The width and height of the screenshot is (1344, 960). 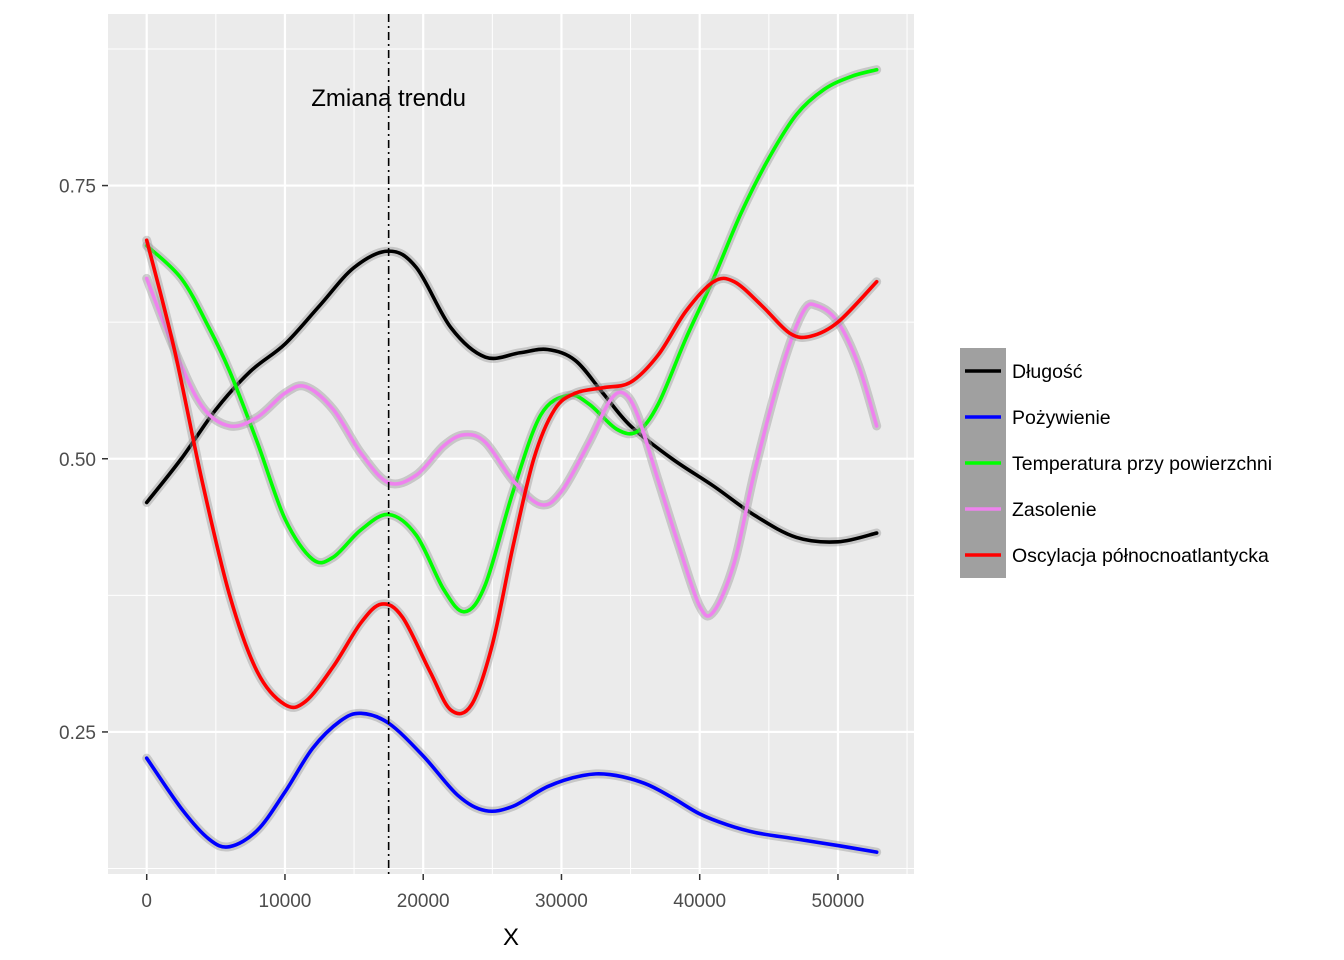 I want to click on x-tick-label: 10000, so click(x=285, y=901).